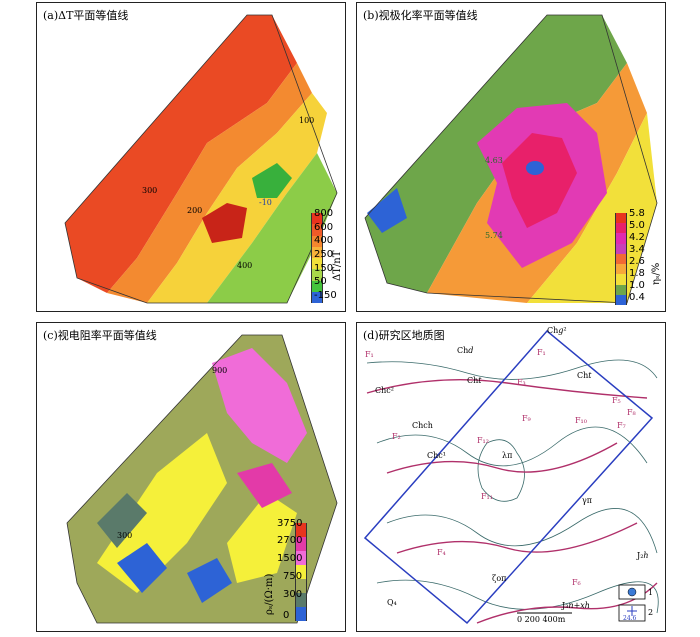 This screenshot has height=637, width=700. I want to click on panel-d-unit-label-8: ζοπ, so click(499, 578).